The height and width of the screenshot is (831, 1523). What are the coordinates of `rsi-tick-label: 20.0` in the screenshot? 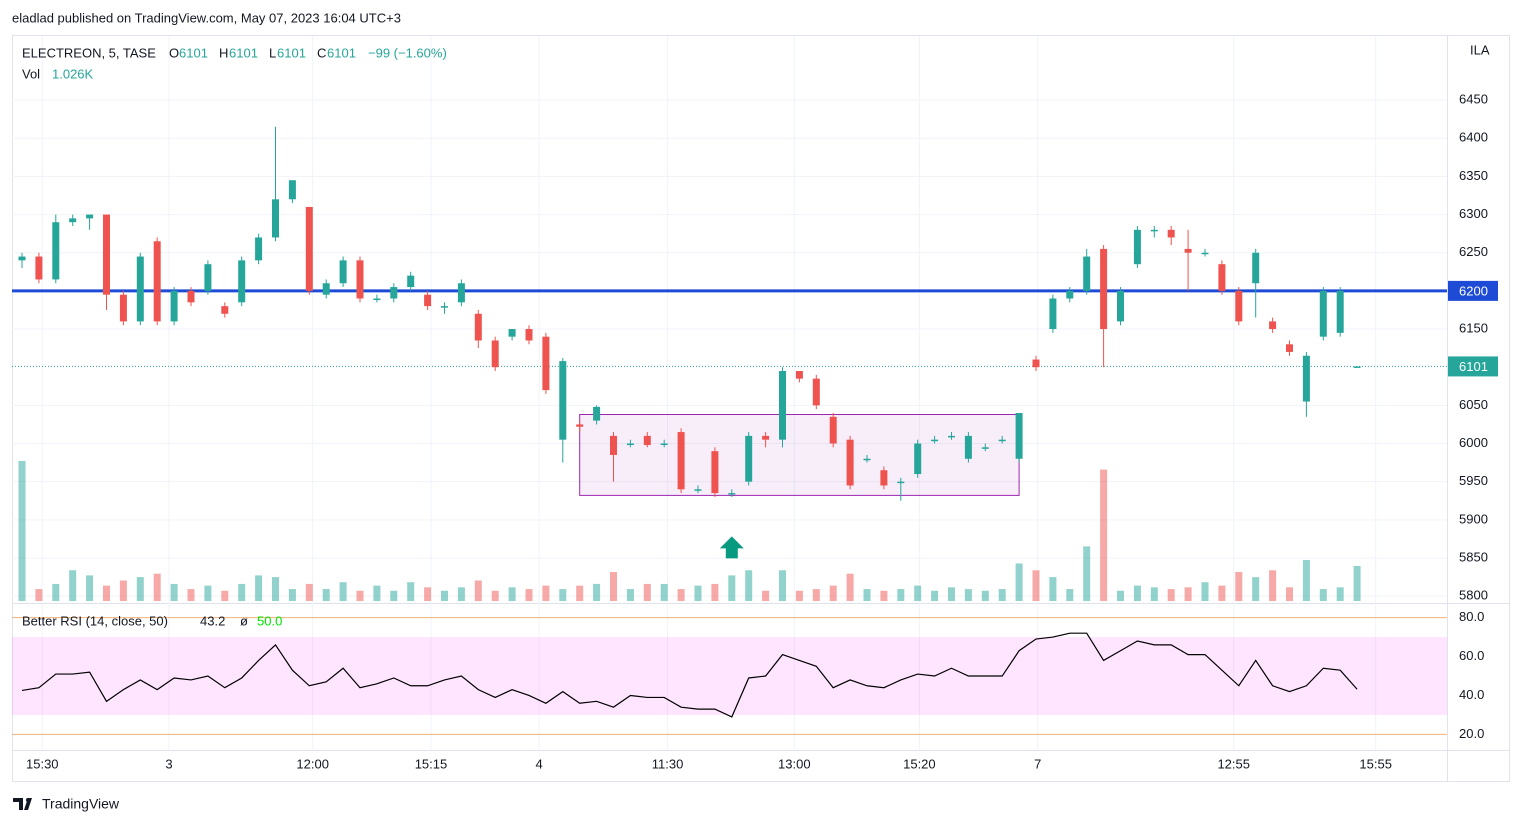 It's located at (1471, 733).